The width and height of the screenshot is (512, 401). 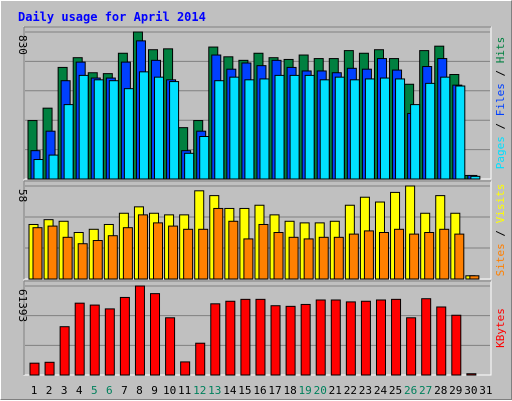 I want to click on chart-title: Daily usage for April 2014, so click(x=112, y=17).